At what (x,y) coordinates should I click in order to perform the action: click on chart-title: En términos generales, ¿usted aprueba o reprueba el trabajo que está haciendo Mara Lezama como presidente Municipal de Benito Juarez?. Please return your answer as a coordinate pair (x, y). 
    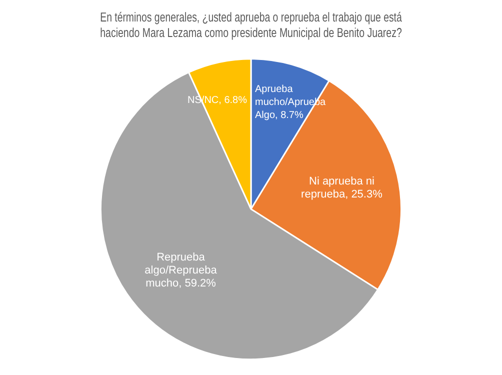
    Looking at the image, I should click on (251, 25).